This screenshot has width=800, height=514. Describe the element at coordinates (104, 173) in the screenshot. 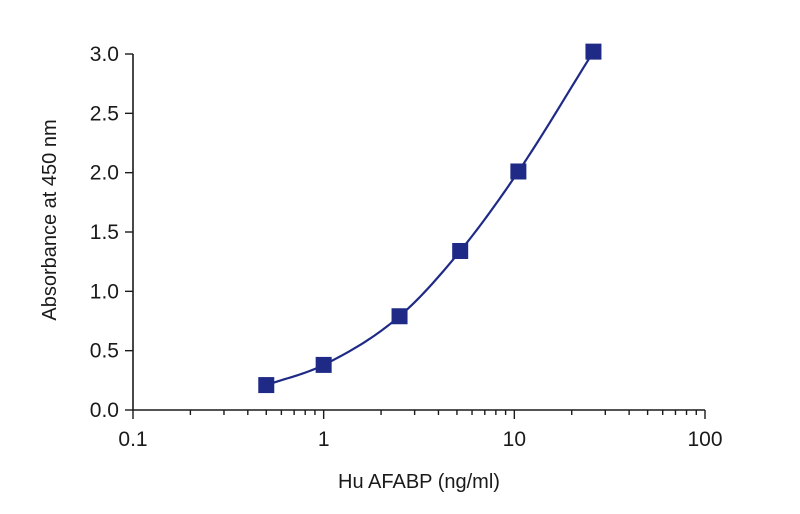

I see `y-tick-label: 2.0` at that location.